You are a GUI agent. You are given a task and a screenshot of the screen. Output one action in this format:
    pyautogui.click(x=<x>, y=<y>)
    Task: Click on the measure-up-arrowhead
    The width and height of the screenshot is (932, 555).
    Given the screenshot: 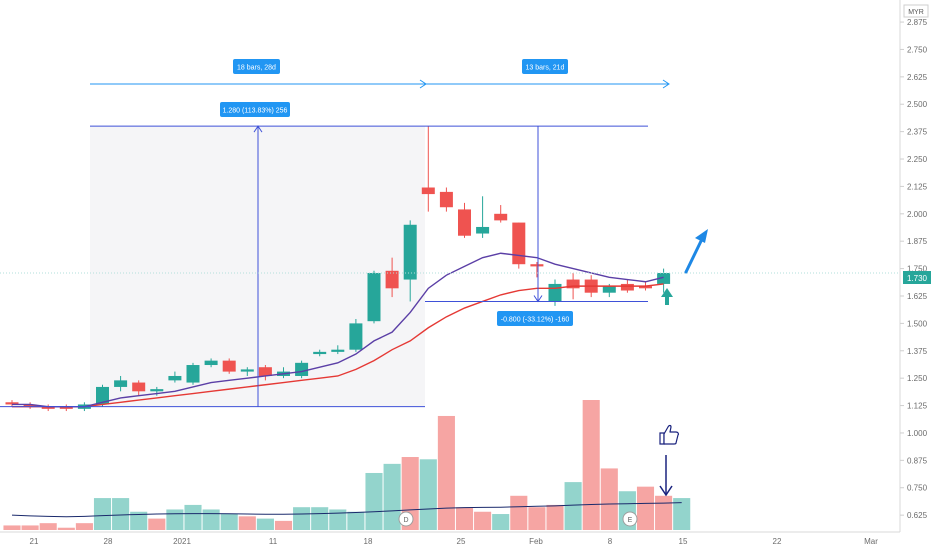 What is the action you would take?
    pyautogui.click(x=258, y=129)
    